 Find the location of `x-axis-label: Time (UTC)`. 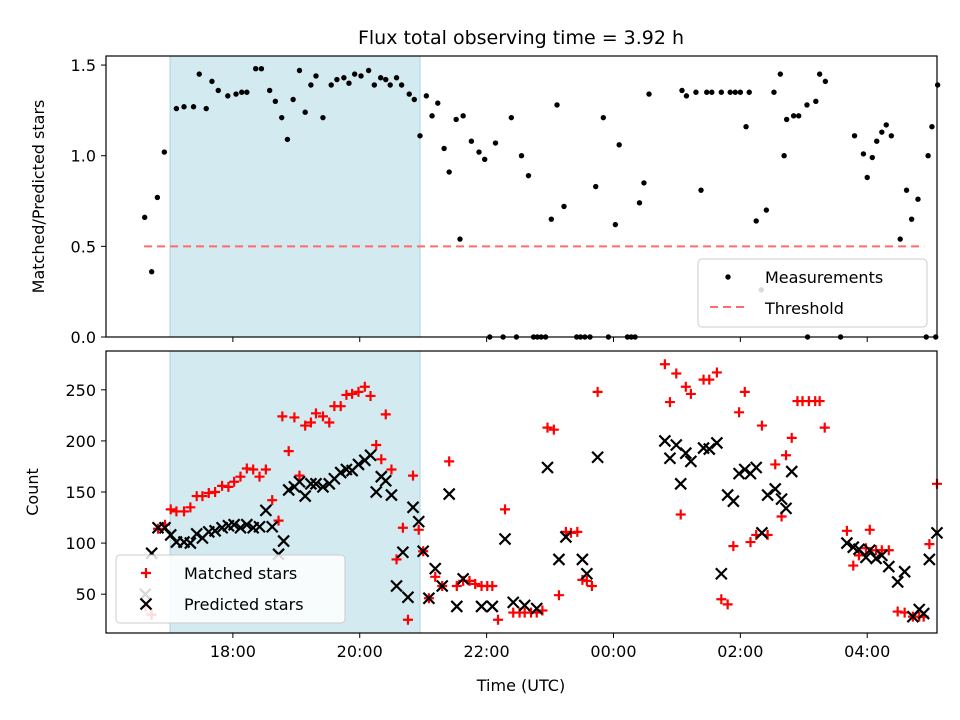

x-axis-label: Time (UTC) is located at coordinates (520, 685).